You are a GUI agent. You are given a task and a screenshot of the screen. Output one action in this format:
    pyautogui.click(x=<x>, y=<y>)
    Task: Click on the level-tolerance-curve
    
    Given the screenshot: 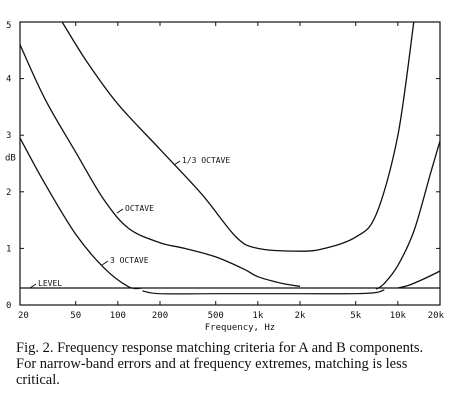 What is the action you would take?
    pyautogui.click(x=263, y=292)
    